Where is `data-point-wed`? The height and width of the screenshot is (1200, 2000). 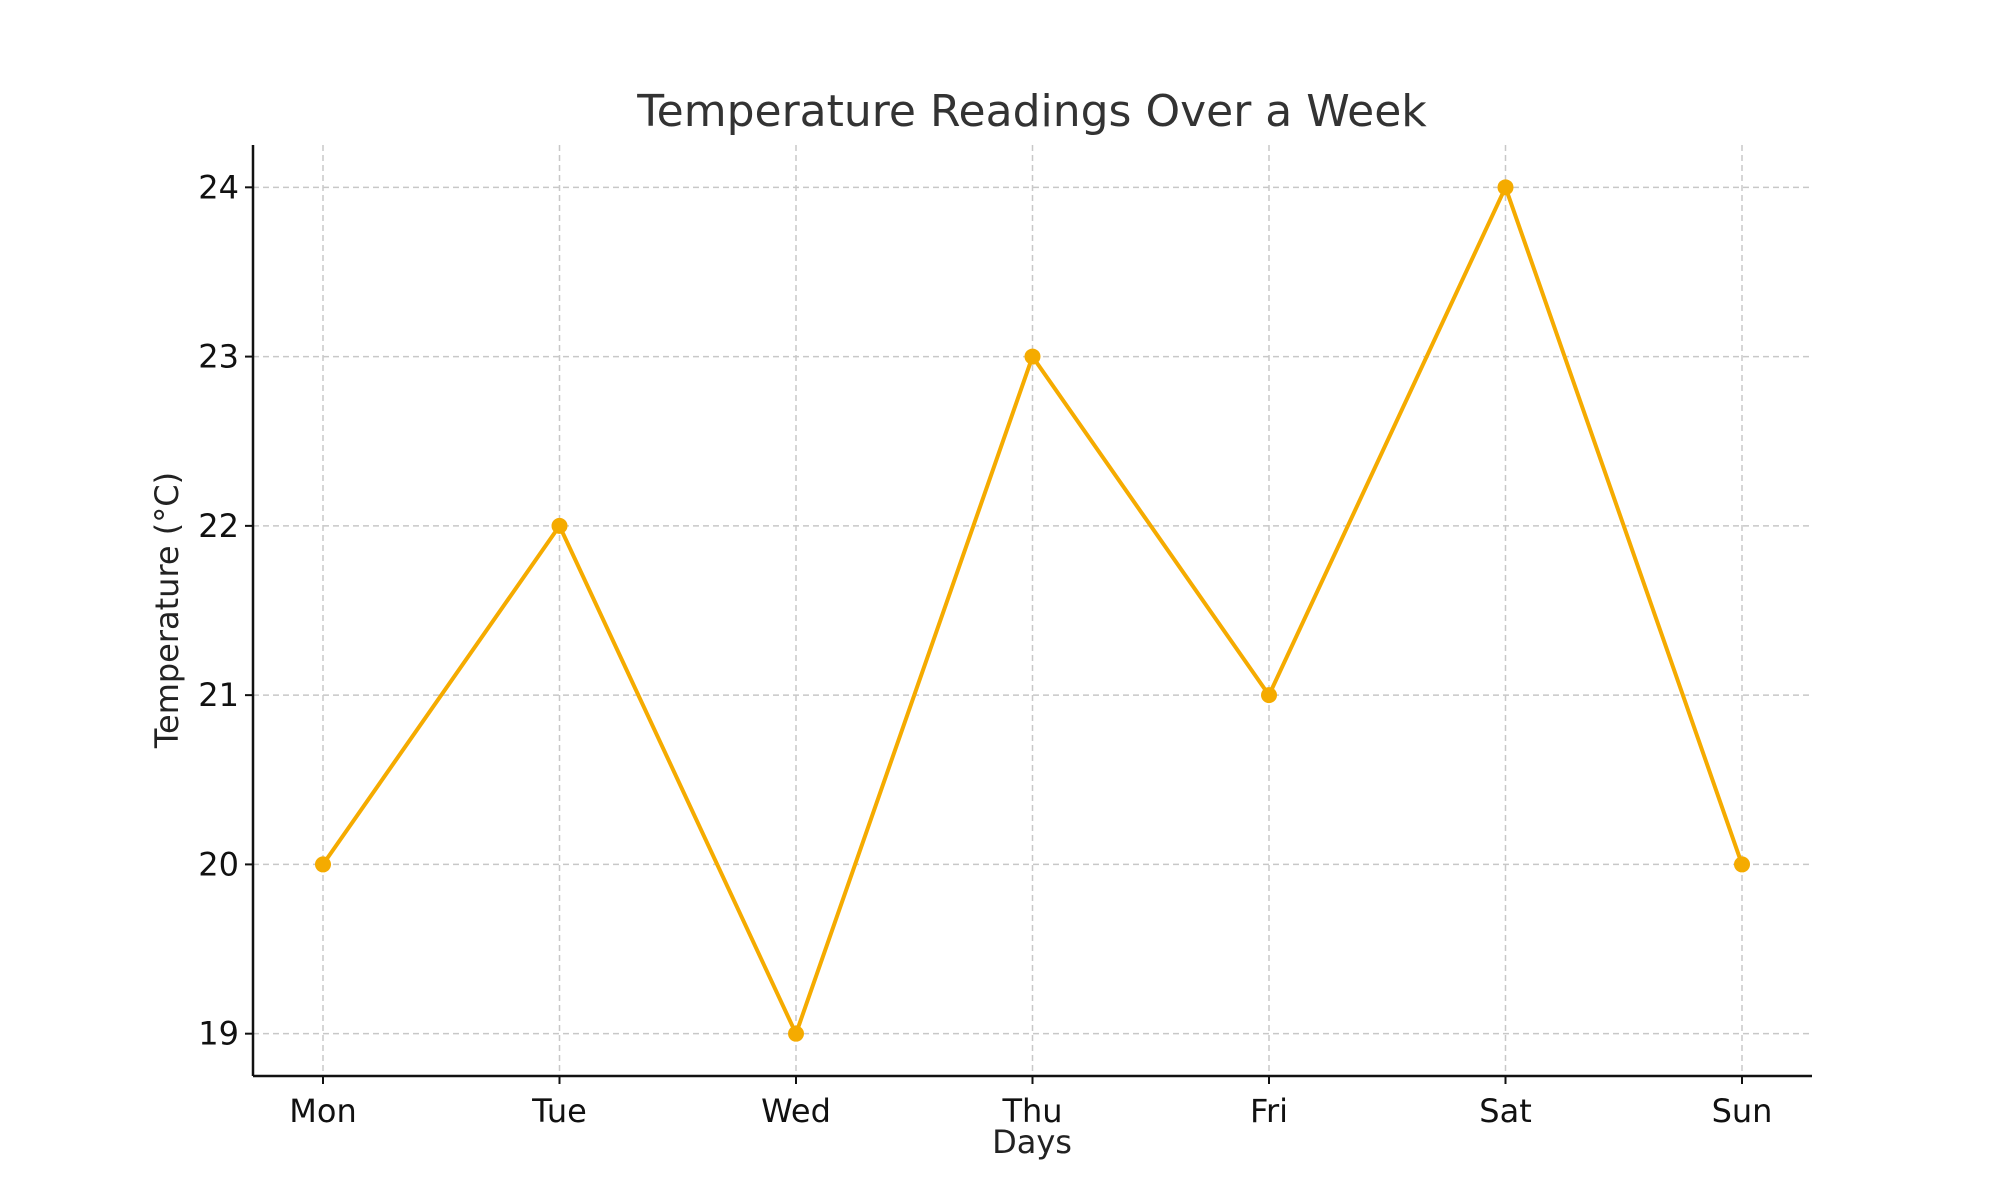
data-point-wed is located at coordinates (796, 1033).